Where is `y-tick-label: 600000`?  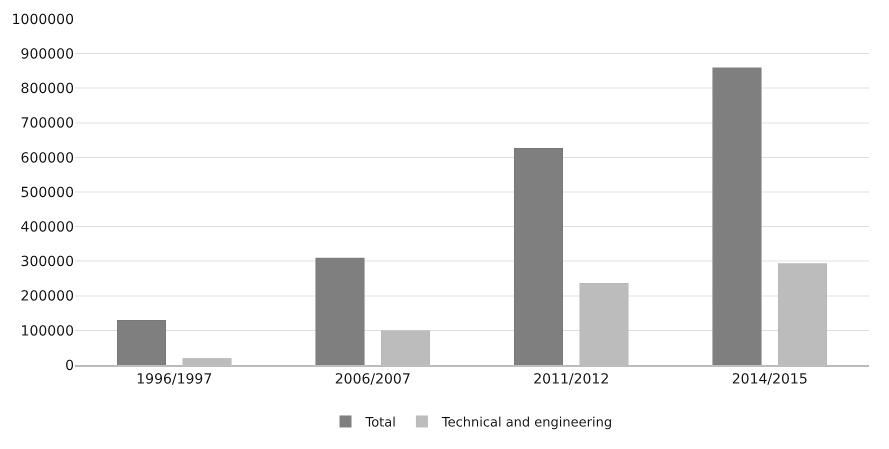 y-tick-label: 600000 is located at coordinates (47, 158).